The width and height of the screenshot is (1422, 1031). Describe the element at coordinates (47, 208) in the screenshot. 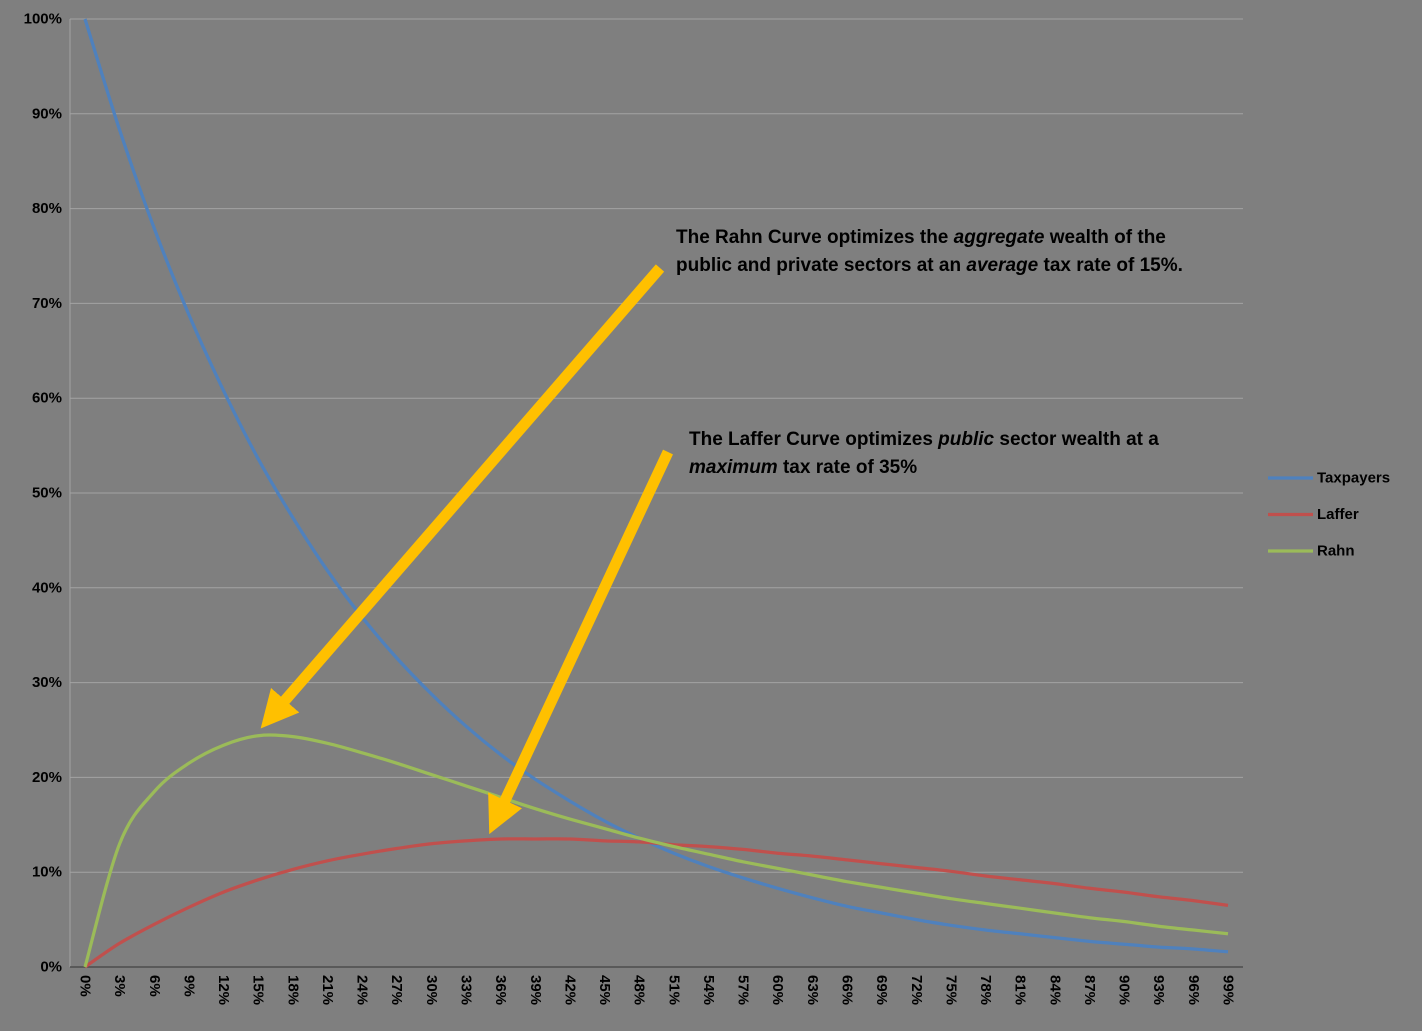

I see `y-tick-label: 80%` at that location.